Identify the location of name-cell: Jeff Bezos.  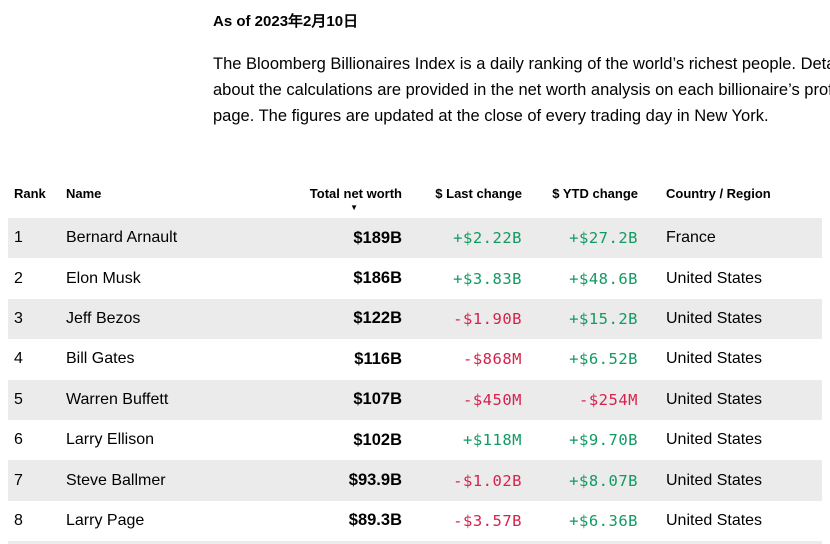
(103, 318).